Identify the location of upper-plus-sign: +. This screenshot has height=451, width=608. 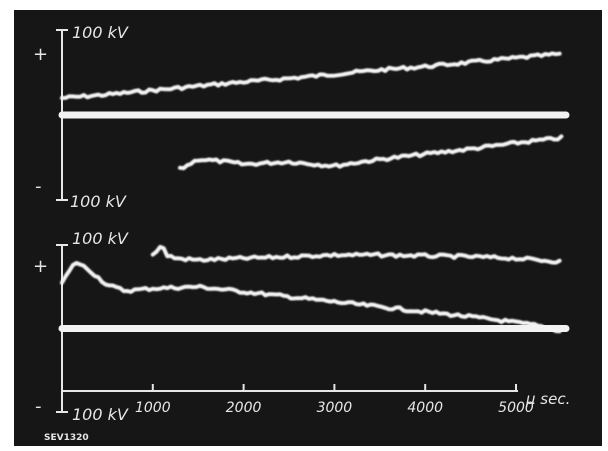
(40, 54).